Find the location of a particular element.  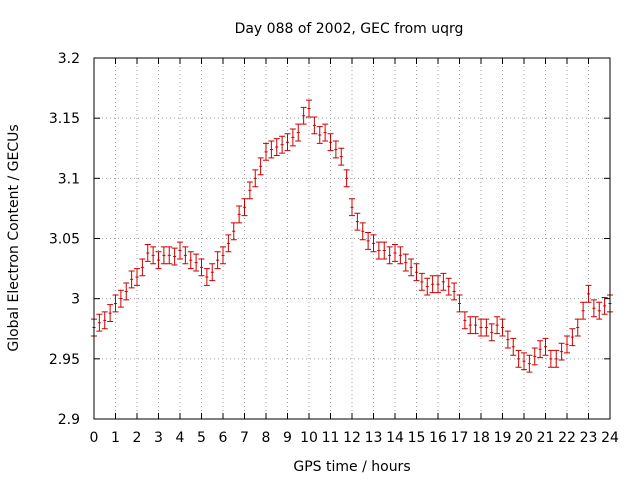

y-tick-label: 3.05 is located at coordinates (64, 240).